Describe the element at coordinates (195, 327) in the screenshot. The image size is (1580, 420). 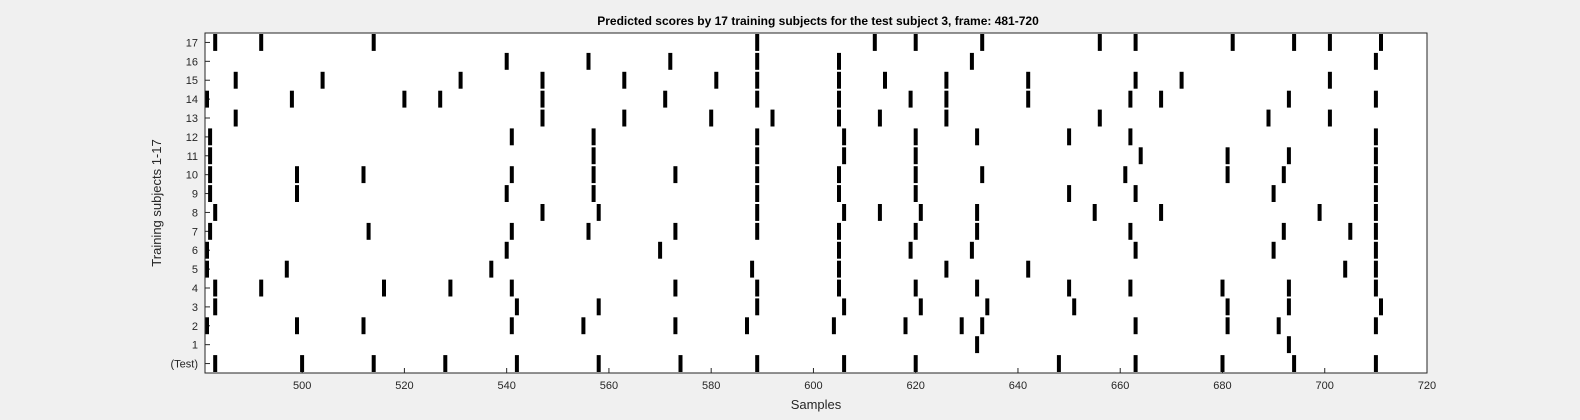
I see `y-tick-label: 2` at that location.